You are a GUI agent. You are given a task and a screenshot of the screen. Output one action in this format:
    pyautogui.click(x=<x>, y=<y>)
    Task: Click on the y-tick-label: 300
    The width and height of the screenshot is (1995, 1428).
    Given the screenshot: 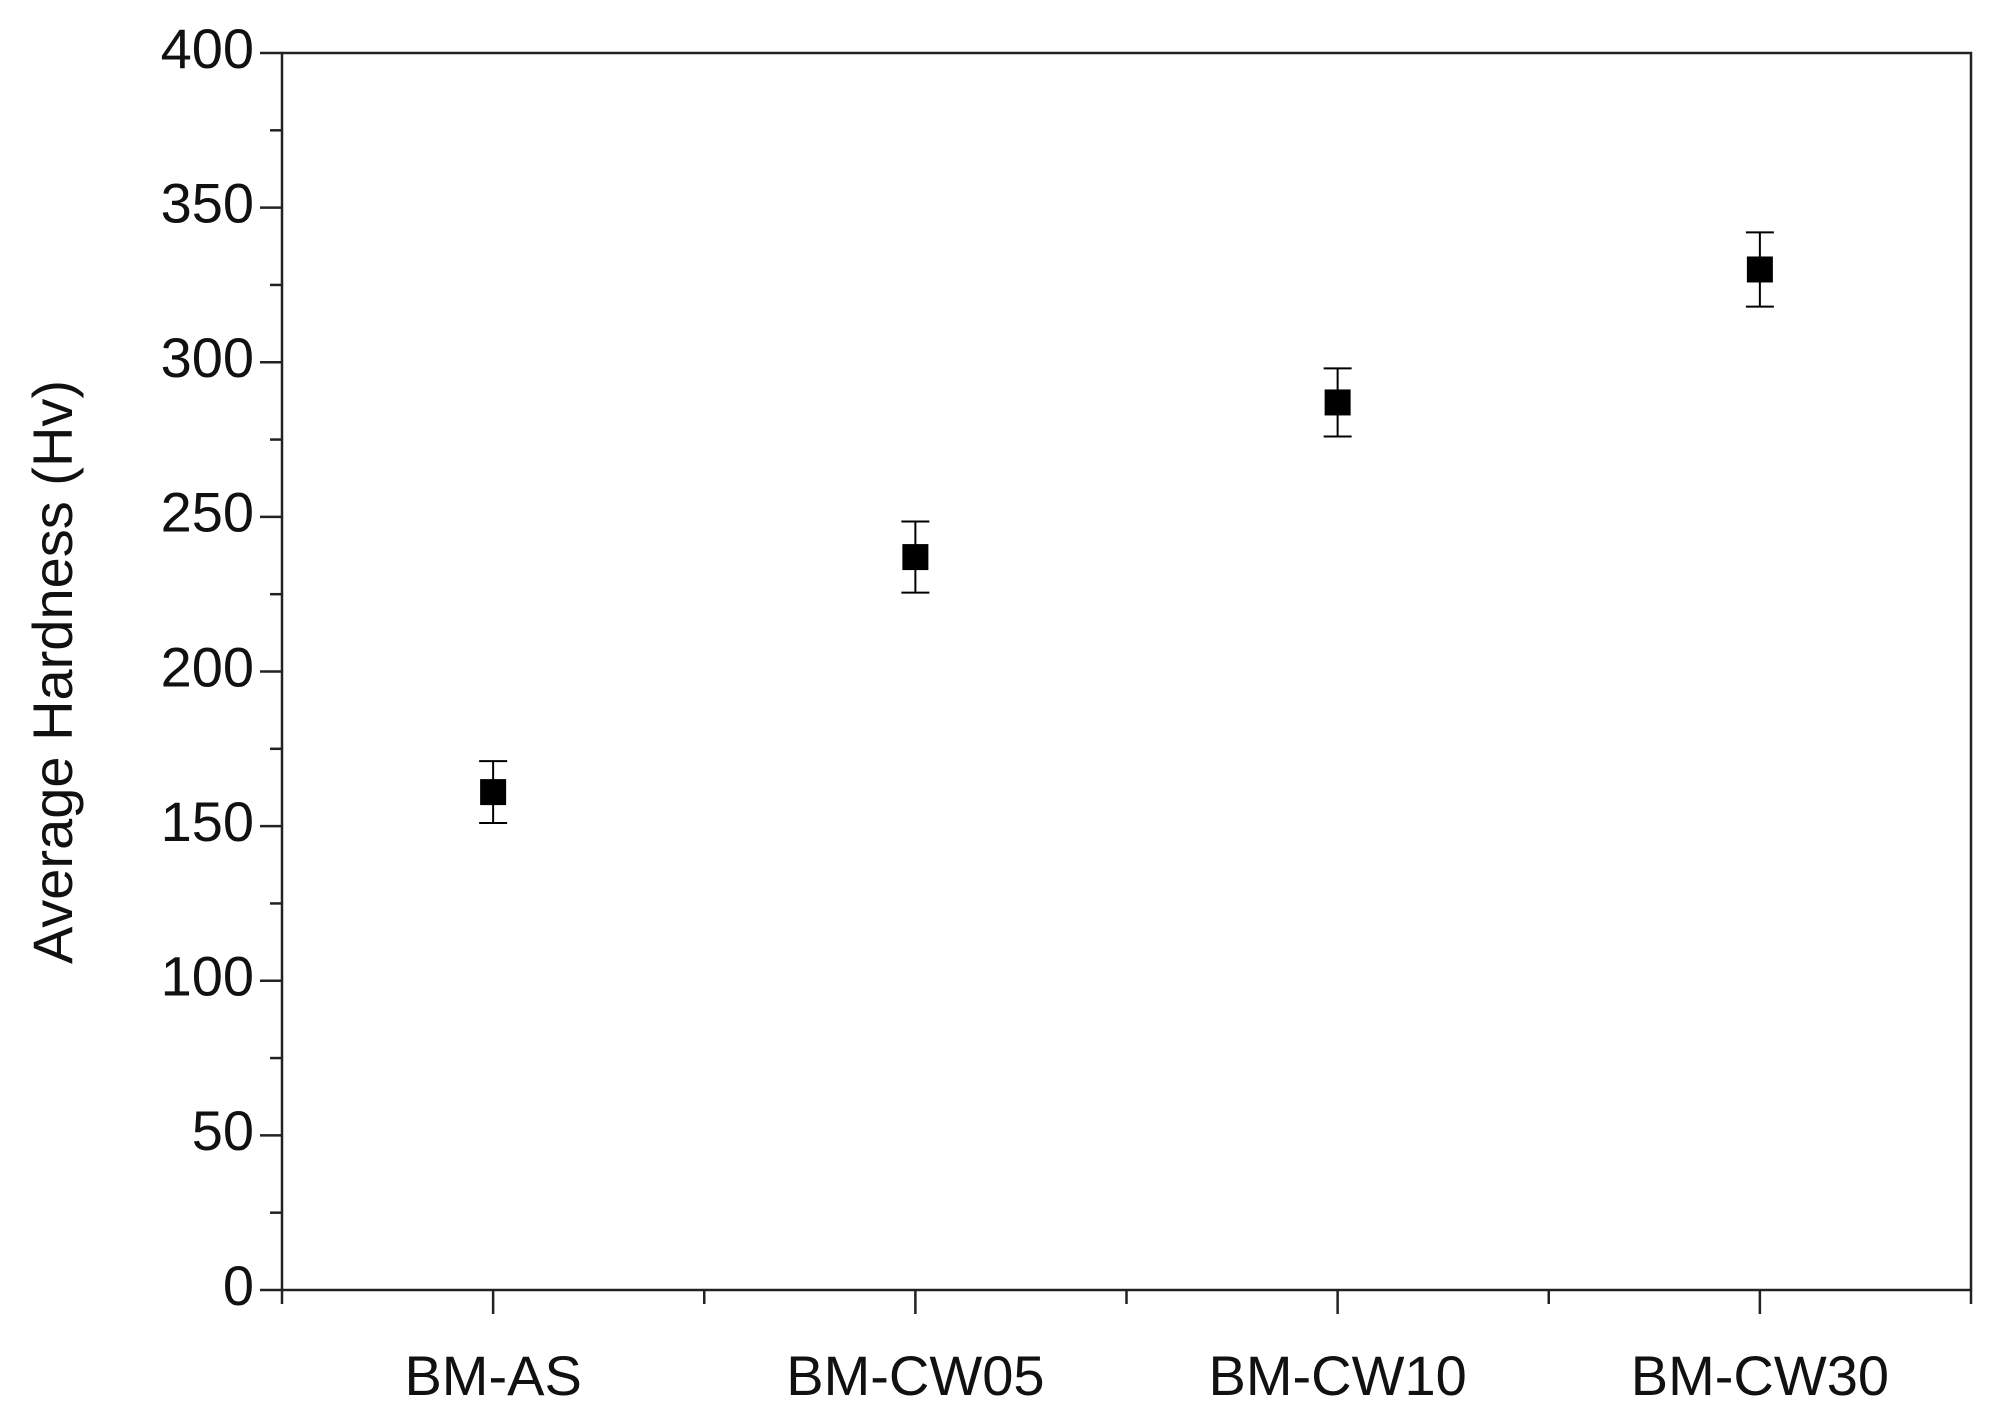 What is the action you would take?
    pyautogui.click(x=207, y=357)
    